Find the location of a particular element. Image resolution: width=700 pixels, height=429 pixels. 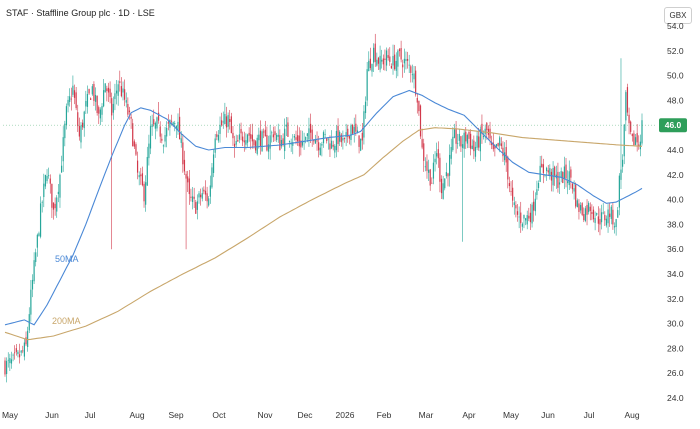

y-tick-label: 50.0 is located at coordinates (675, 76).